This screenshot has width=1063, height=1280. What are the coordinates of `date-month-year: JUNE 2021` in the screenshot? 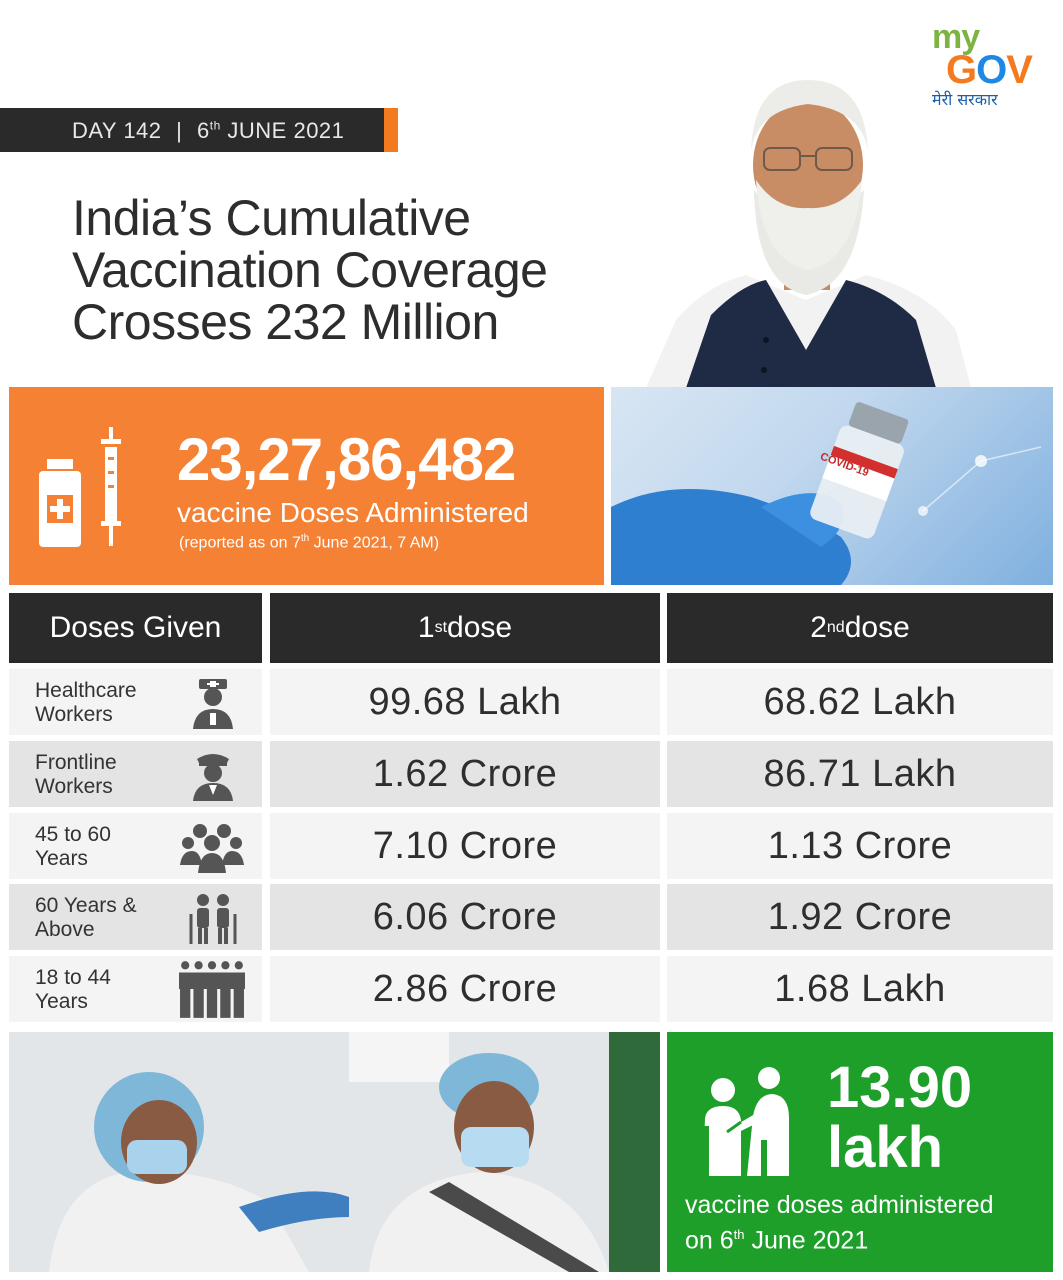 It's located at (286, 130).